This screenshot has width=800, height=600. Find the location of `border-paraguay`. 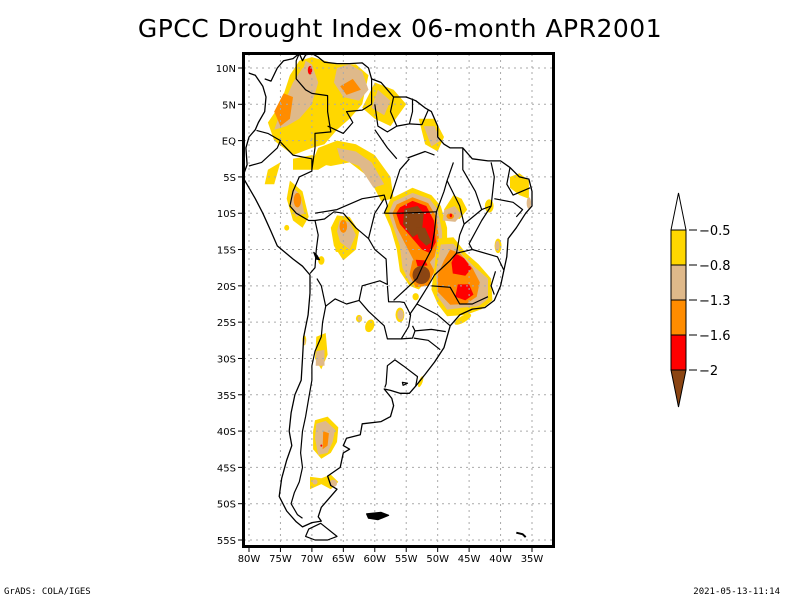

border-paraguay is located at coordinates (385, 312).